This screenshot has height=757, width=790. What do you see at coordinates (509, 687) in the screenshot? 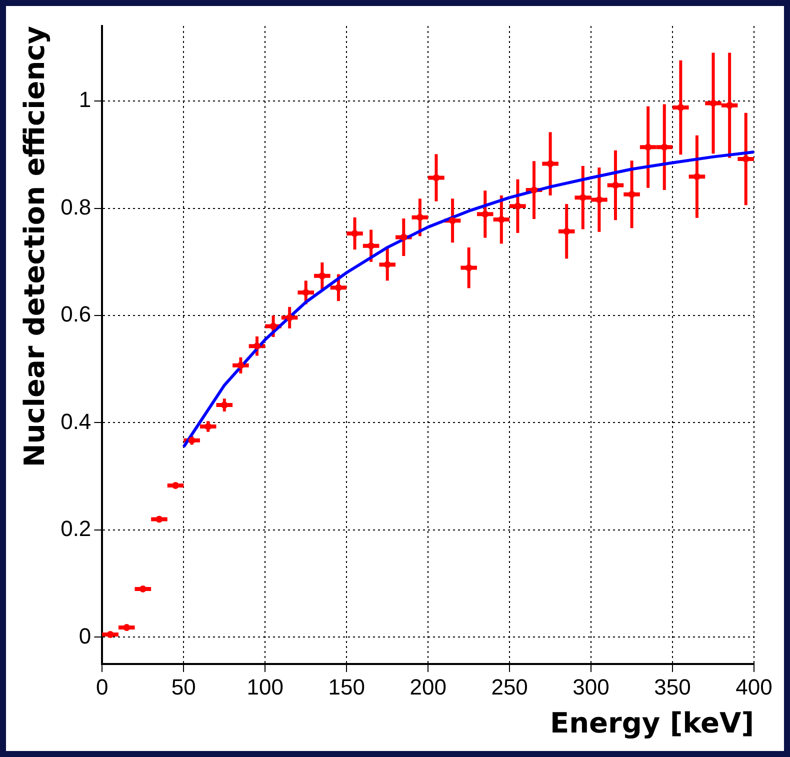
I see `x-tick-label: 250` at bounding box center [509, 687].